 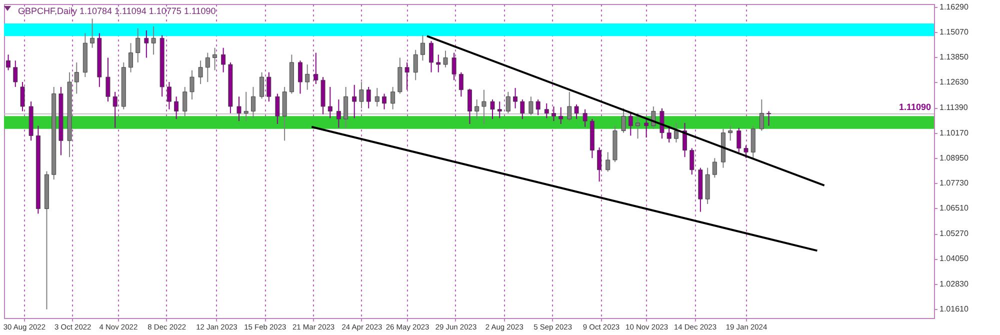 What do you see at coordinates (954, 309) in the screenshot?
I see `y-tick-label: 1.01610` at bounding box center [954, 309].